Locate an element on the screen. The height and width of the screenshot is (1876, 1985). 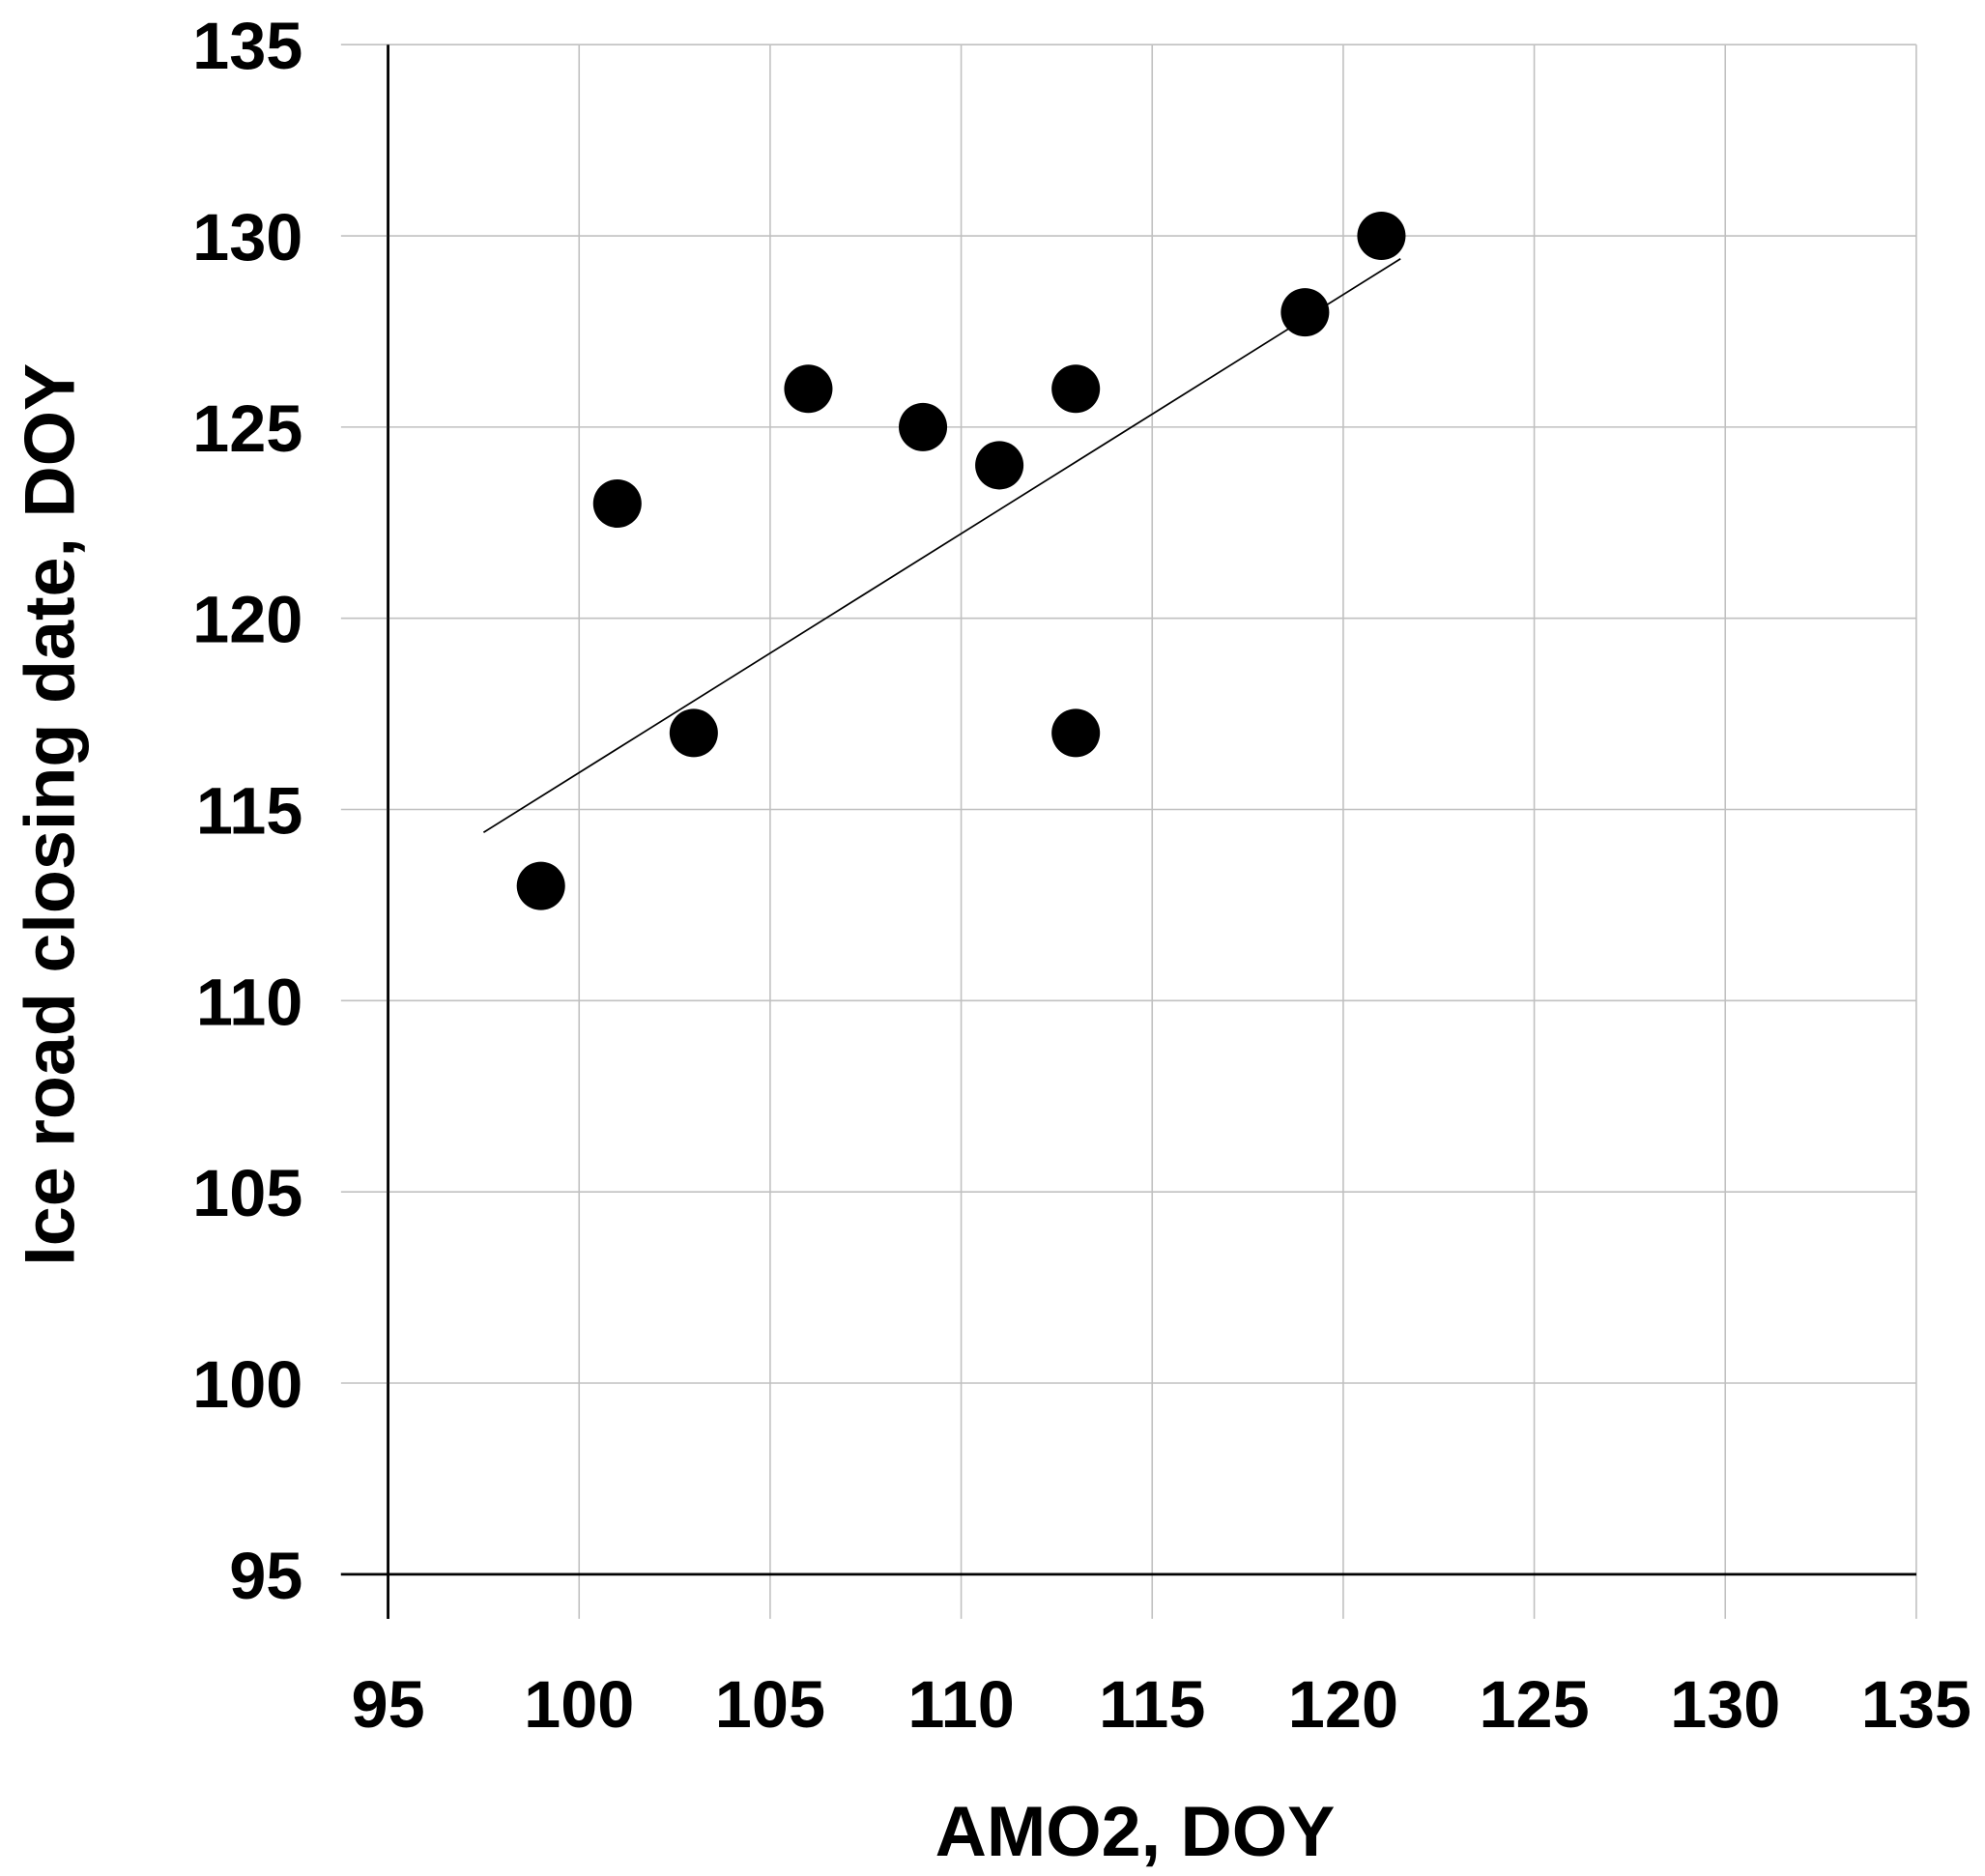
x-tick-label: 110 is located at coordinates (960, 1704).